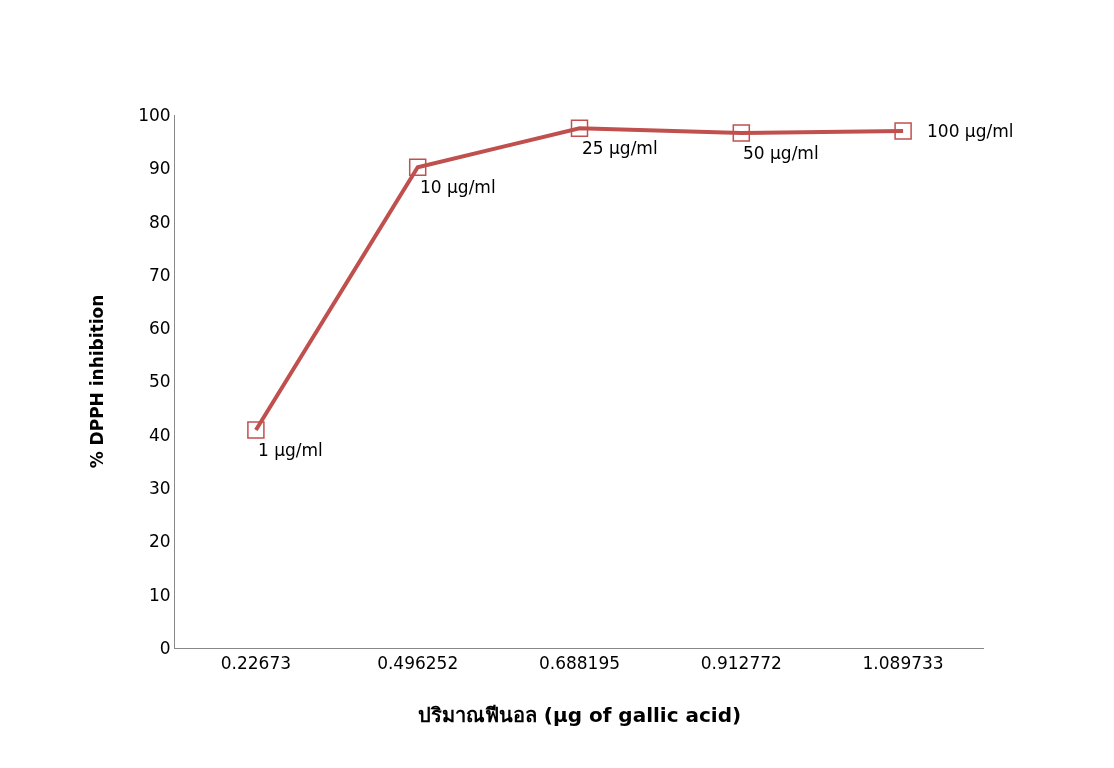 This screenshot has height=768, width=1114. I want to click on x-tick-label: 0.22673, so click(256, 663).